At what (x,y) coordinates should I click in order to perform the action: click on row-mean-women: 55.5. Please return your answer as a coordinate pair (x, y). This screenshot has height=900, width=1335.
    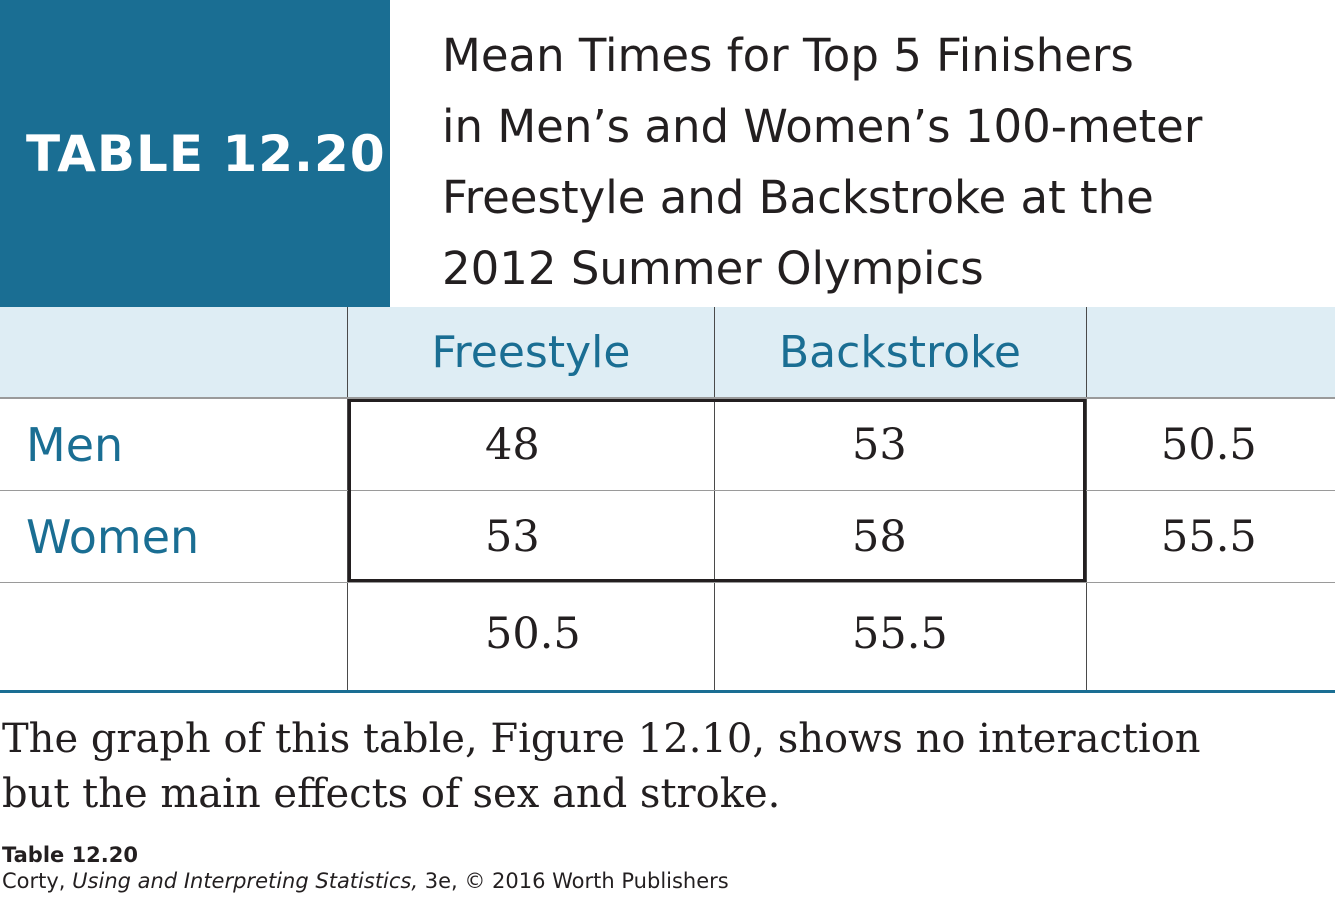
    Looking at the image, I should click on (1209, 537).